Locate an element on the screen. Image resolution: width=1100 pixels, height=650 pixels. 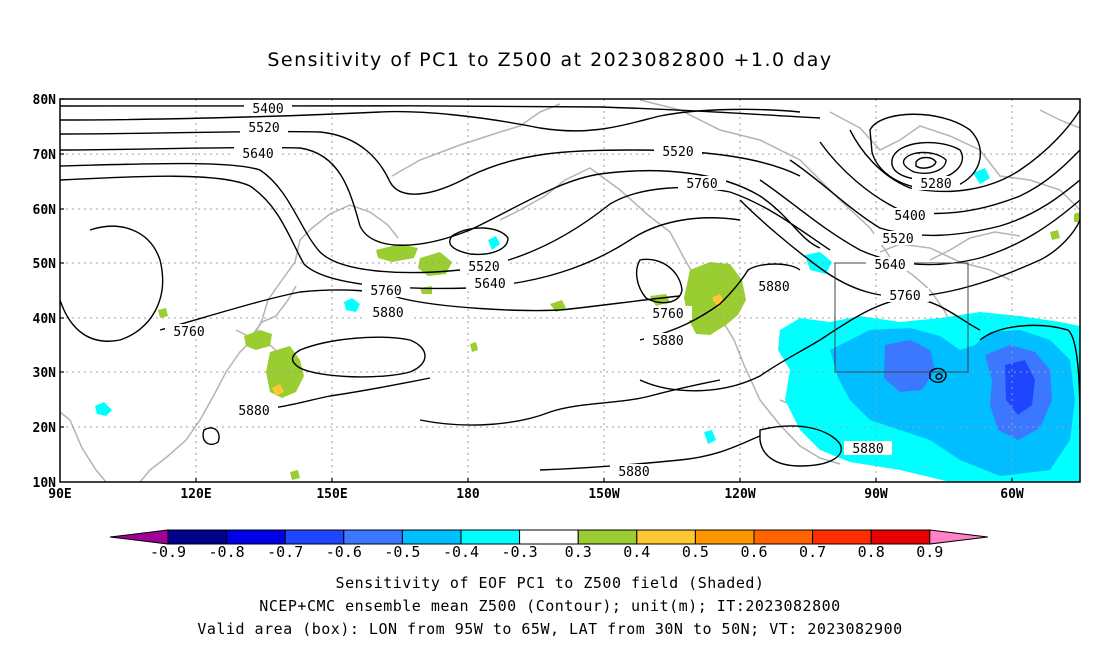
lon-label: 150W is located at coordinates (603, 494).